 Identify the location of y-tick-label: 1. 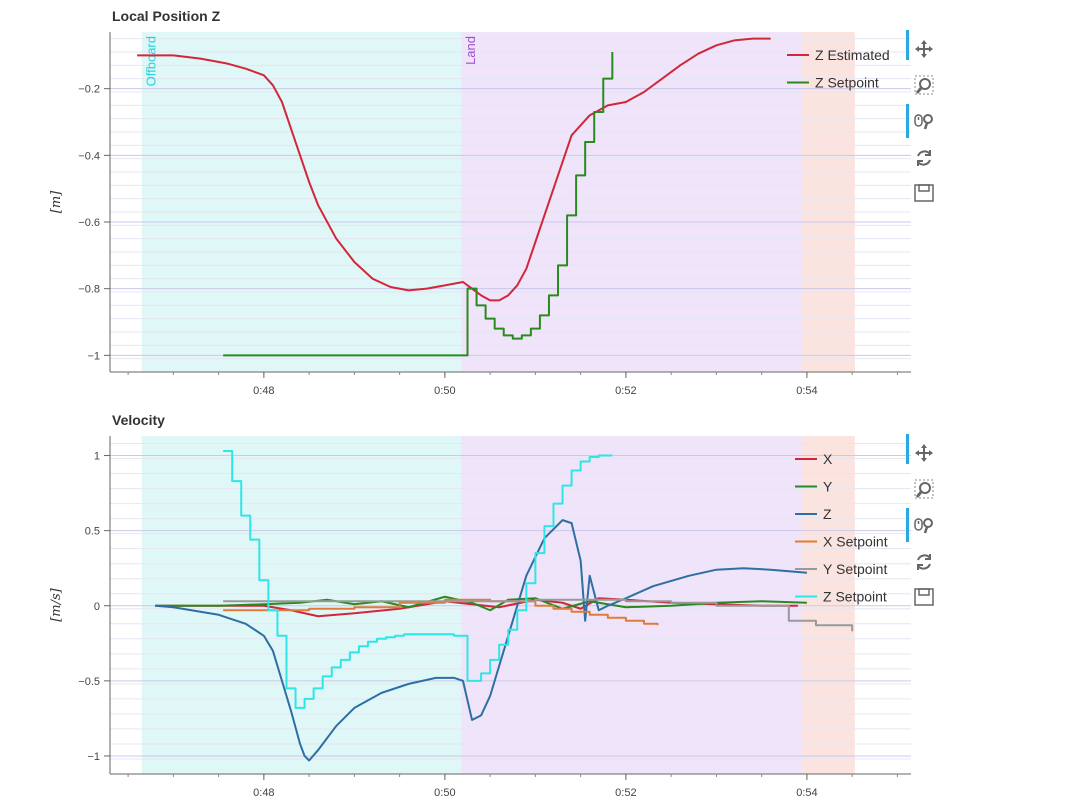
(97, 457).